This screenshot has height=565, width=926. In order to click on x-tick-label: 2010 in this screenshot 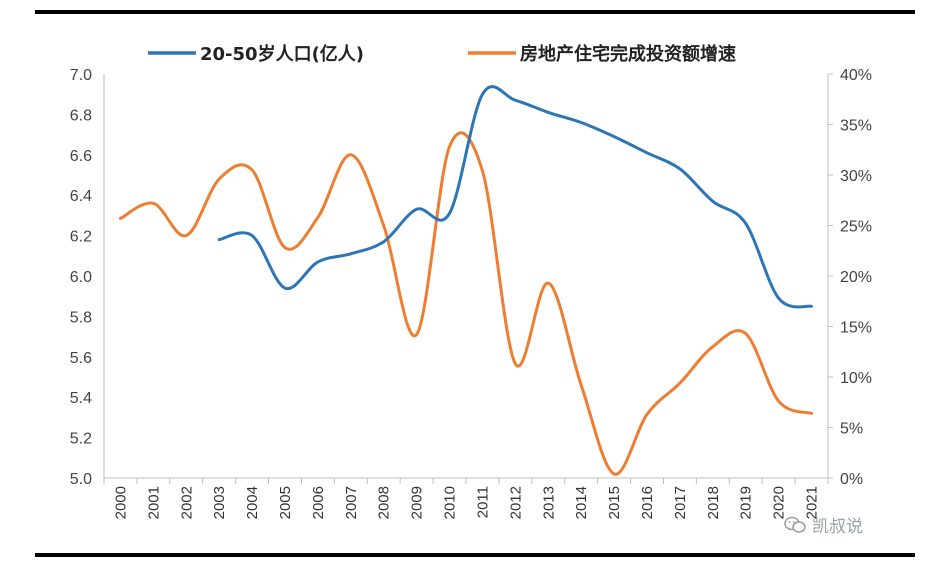, I will do `click(450, 502)`.